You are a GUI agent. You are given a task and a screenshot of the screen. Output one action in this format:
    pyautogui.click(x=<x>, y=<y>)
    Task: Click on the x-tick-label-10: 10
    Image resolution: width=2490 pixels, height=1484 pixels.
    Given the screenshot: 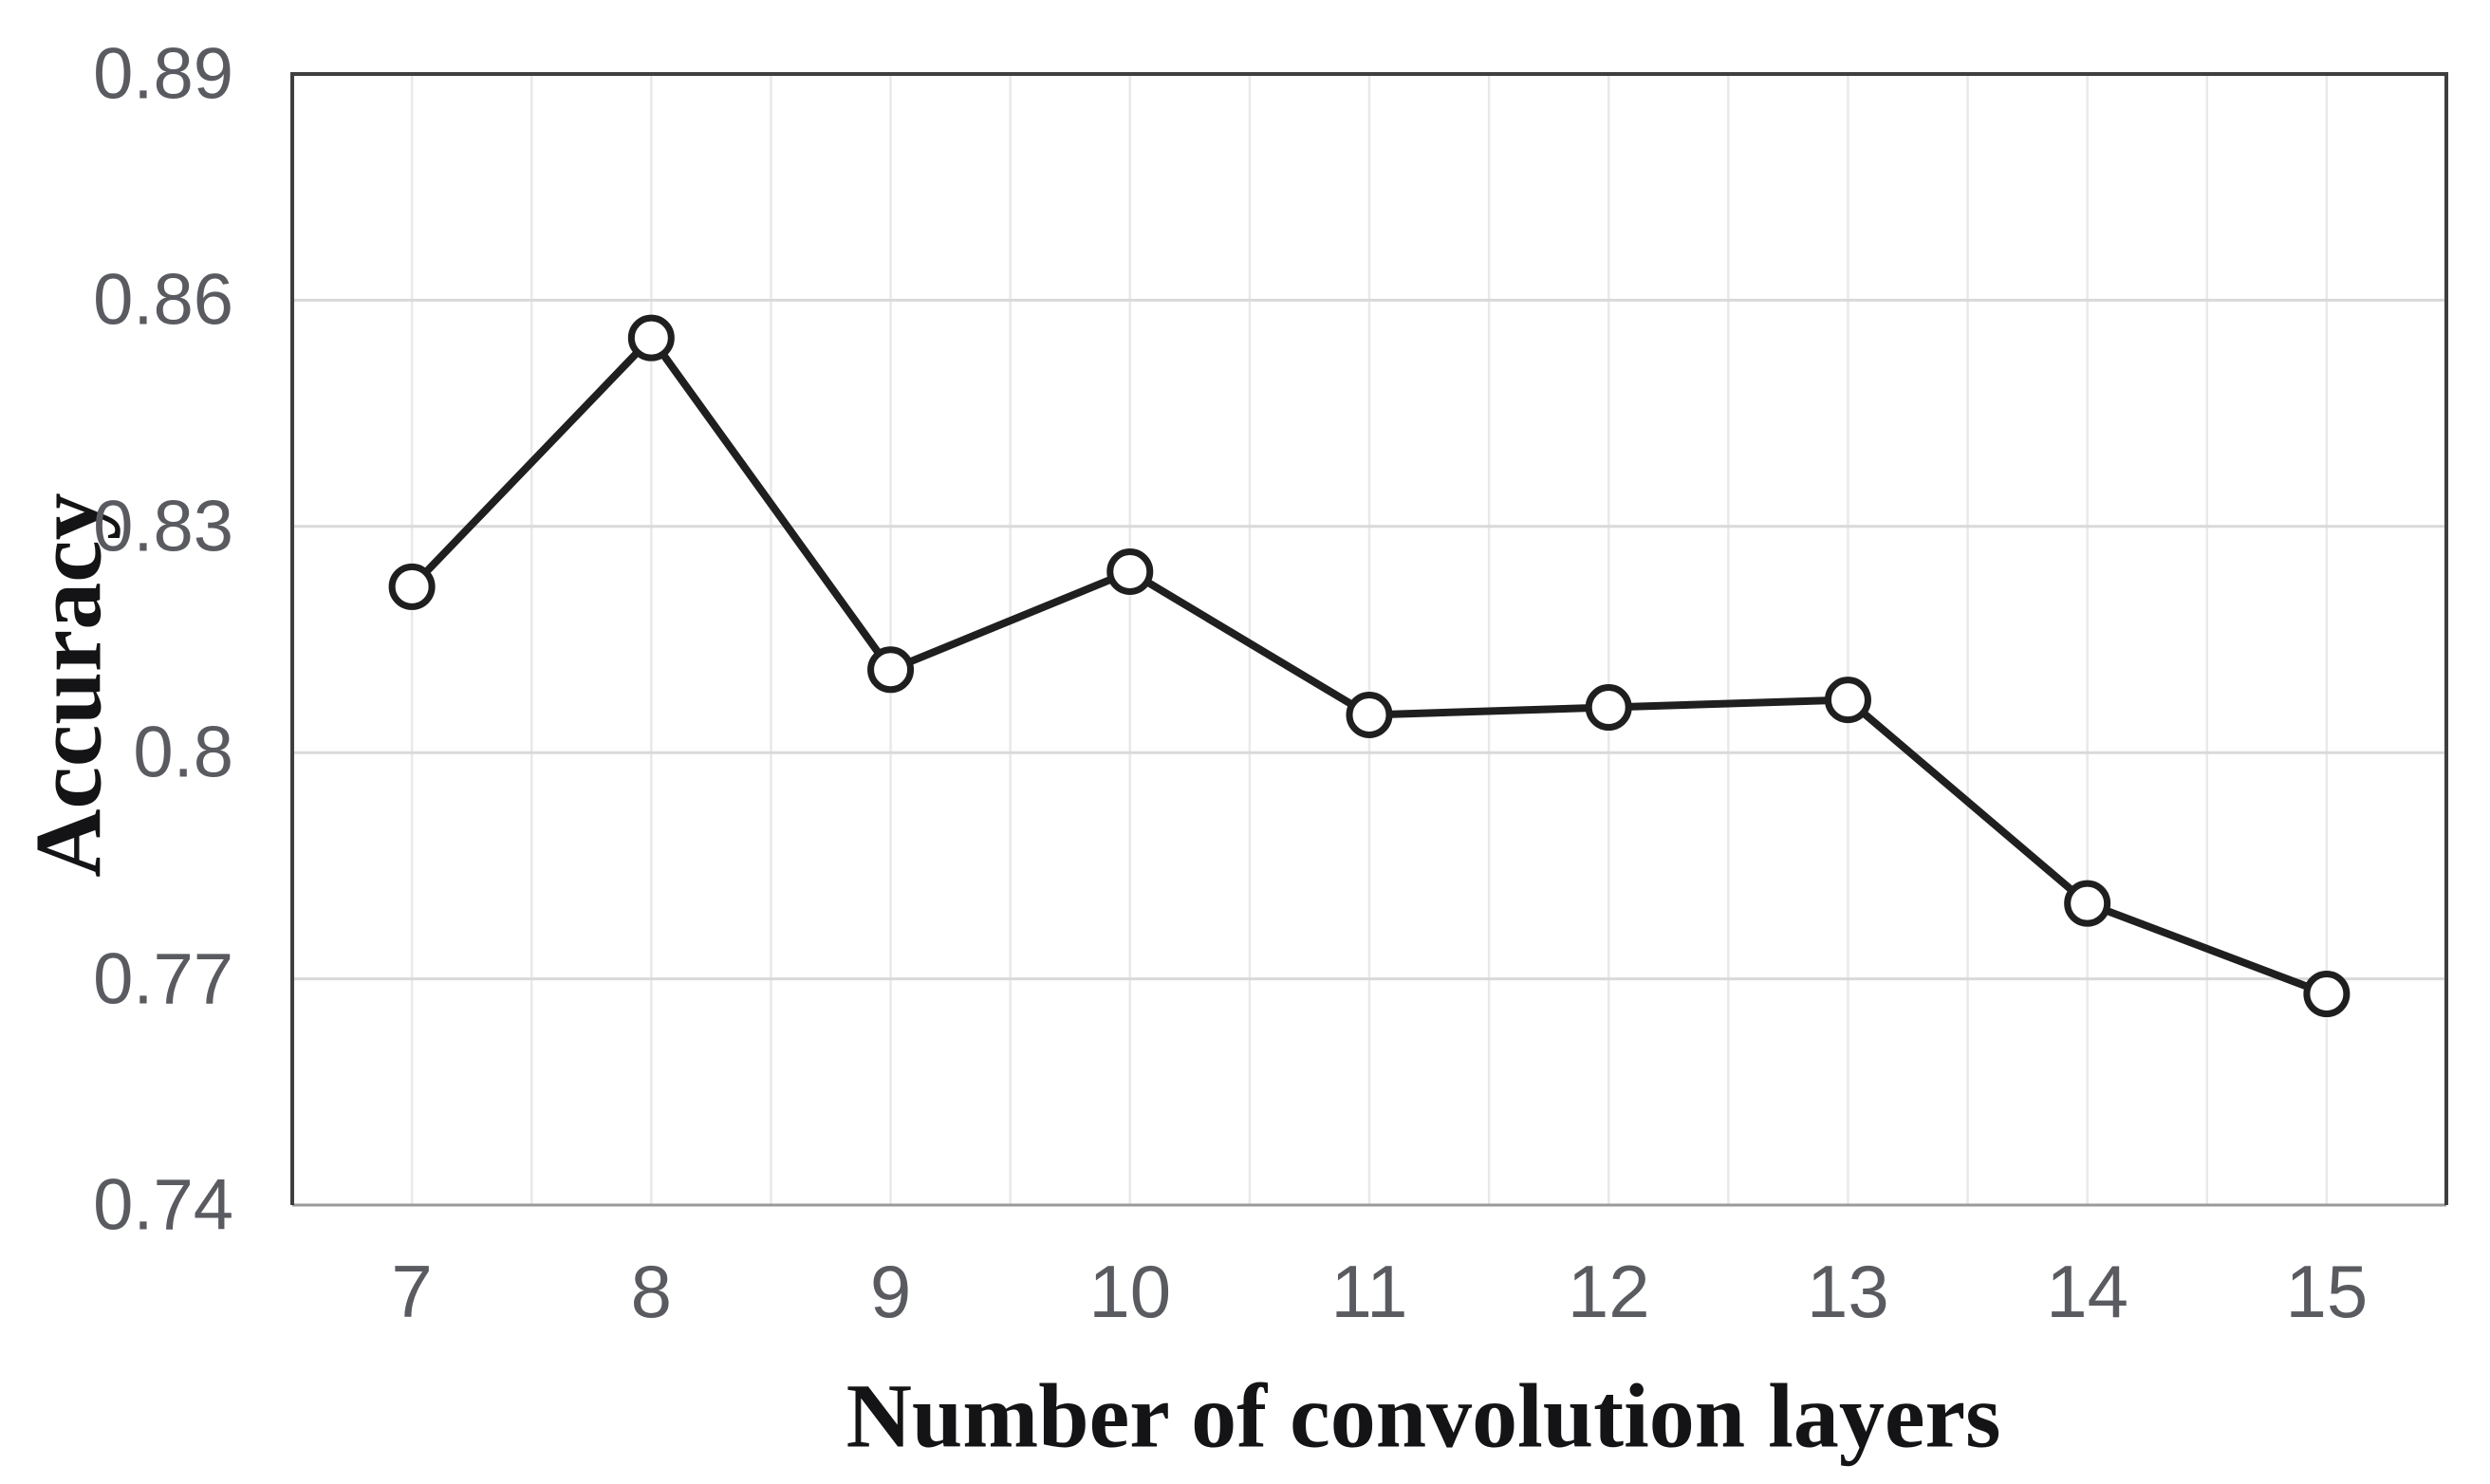 What is the action you would take?
    pyautogui.click(x=1130, y=1291)
    